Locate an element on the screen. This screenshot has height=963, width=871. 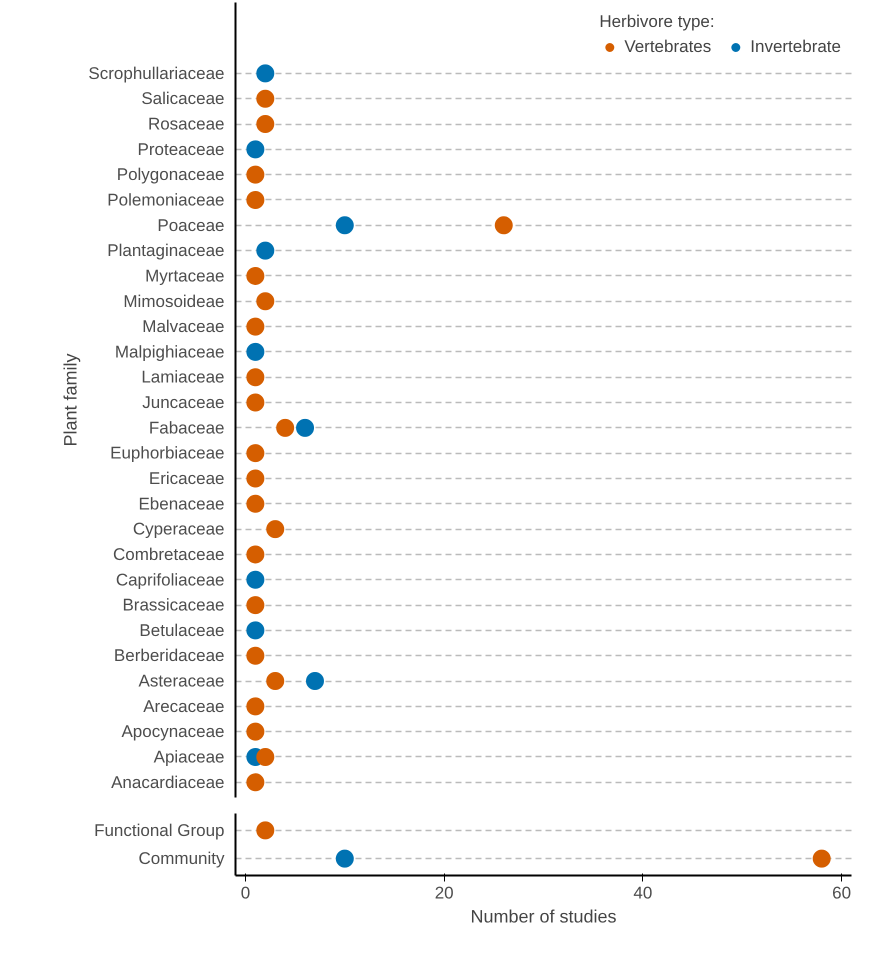
y-tick-label: Ericaceae is located at coordinates (186, 478).